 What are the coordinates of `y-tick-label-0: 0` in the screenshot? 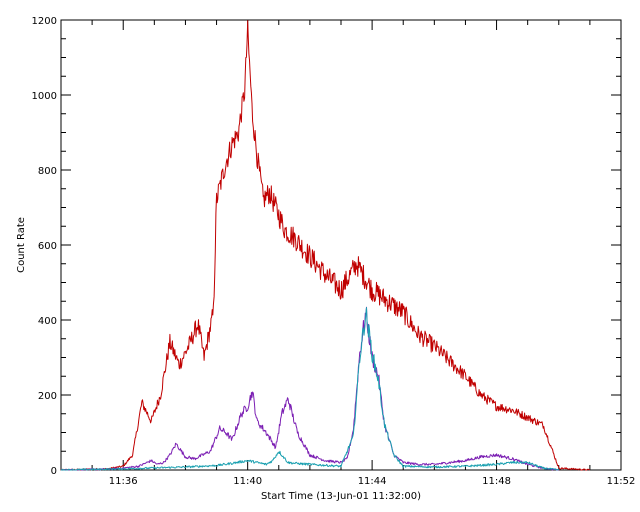 It's located at (54, 471).